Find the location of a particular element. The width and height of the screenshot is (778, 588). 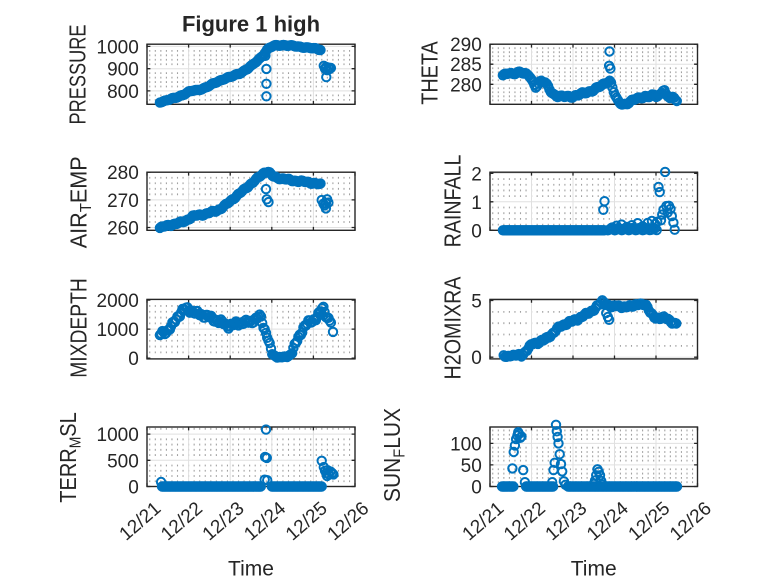

svg-text: 900 is located at coordinates (123, 70).